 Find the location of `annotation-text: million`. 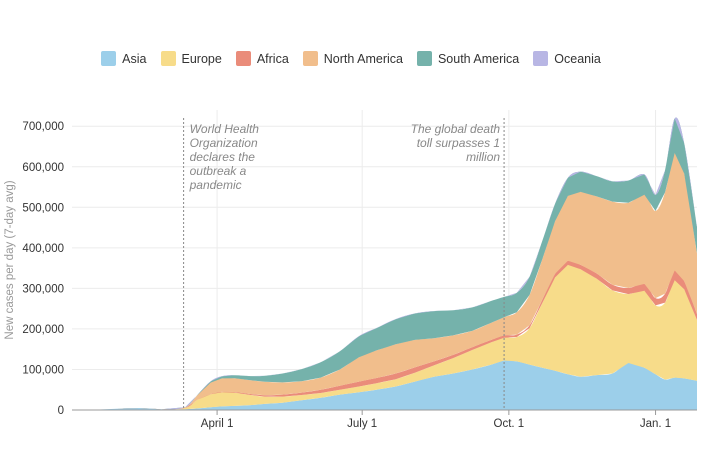

annotation-text: million is located at coordinates (483, 157).